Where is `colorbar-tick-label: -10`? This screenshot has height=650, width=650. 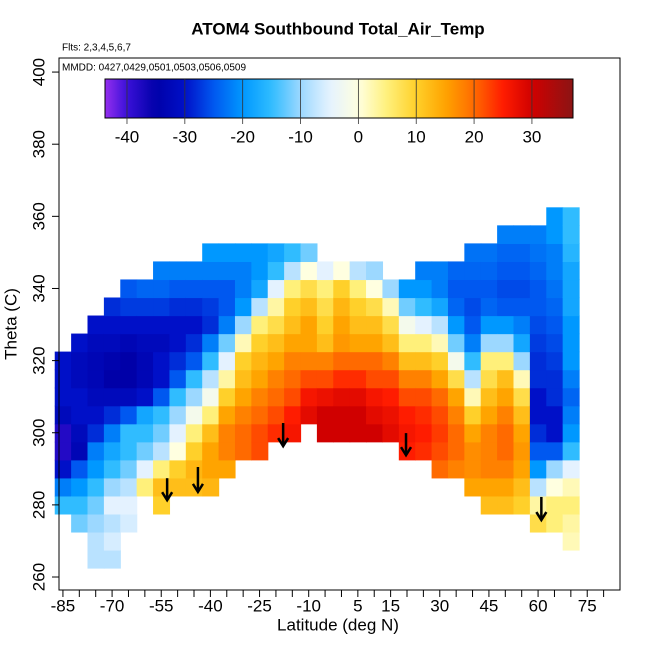 colorbar-tick-label: -10 is located at coordinates (300, 136).